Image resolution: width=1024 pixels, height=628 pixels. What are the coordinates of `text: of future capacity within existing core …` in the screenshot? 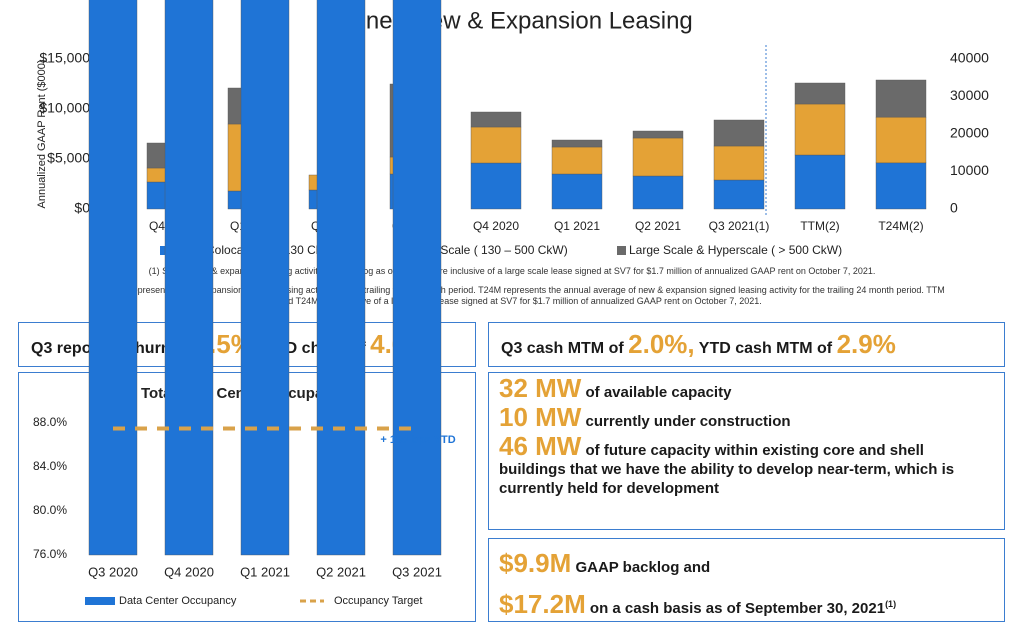 It's located at (727, 469).